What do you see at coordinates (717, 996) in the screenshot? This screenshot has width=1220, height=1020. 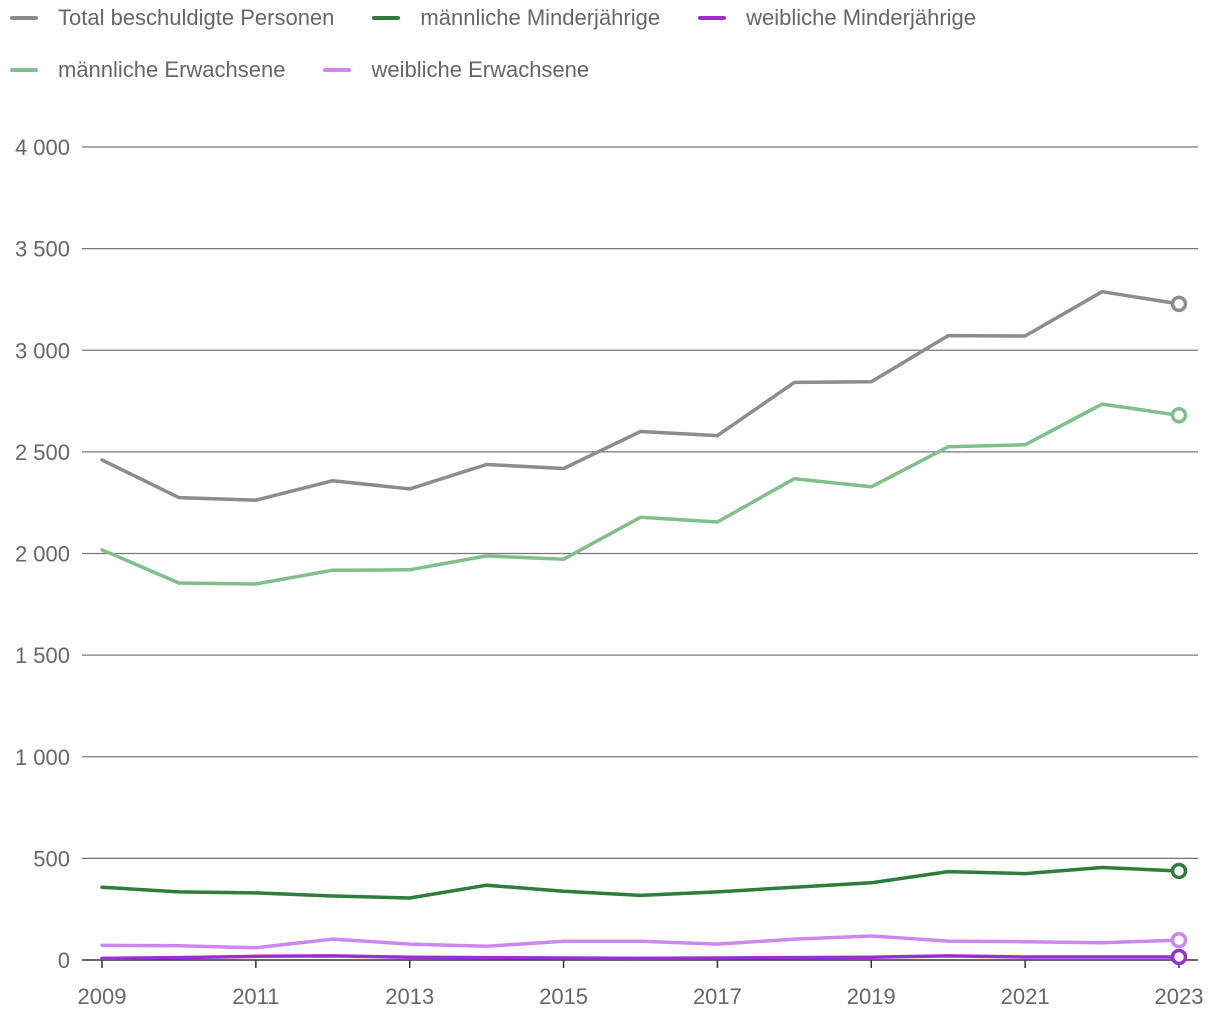 I see `x-tick-label: 2017` at bounding box center [717, 996].